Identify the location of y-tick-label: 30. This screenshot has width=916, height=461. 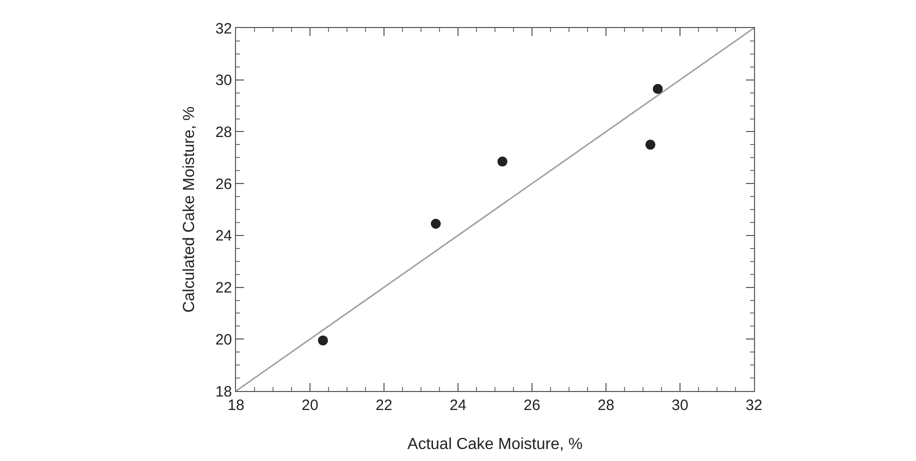
(223, 81).